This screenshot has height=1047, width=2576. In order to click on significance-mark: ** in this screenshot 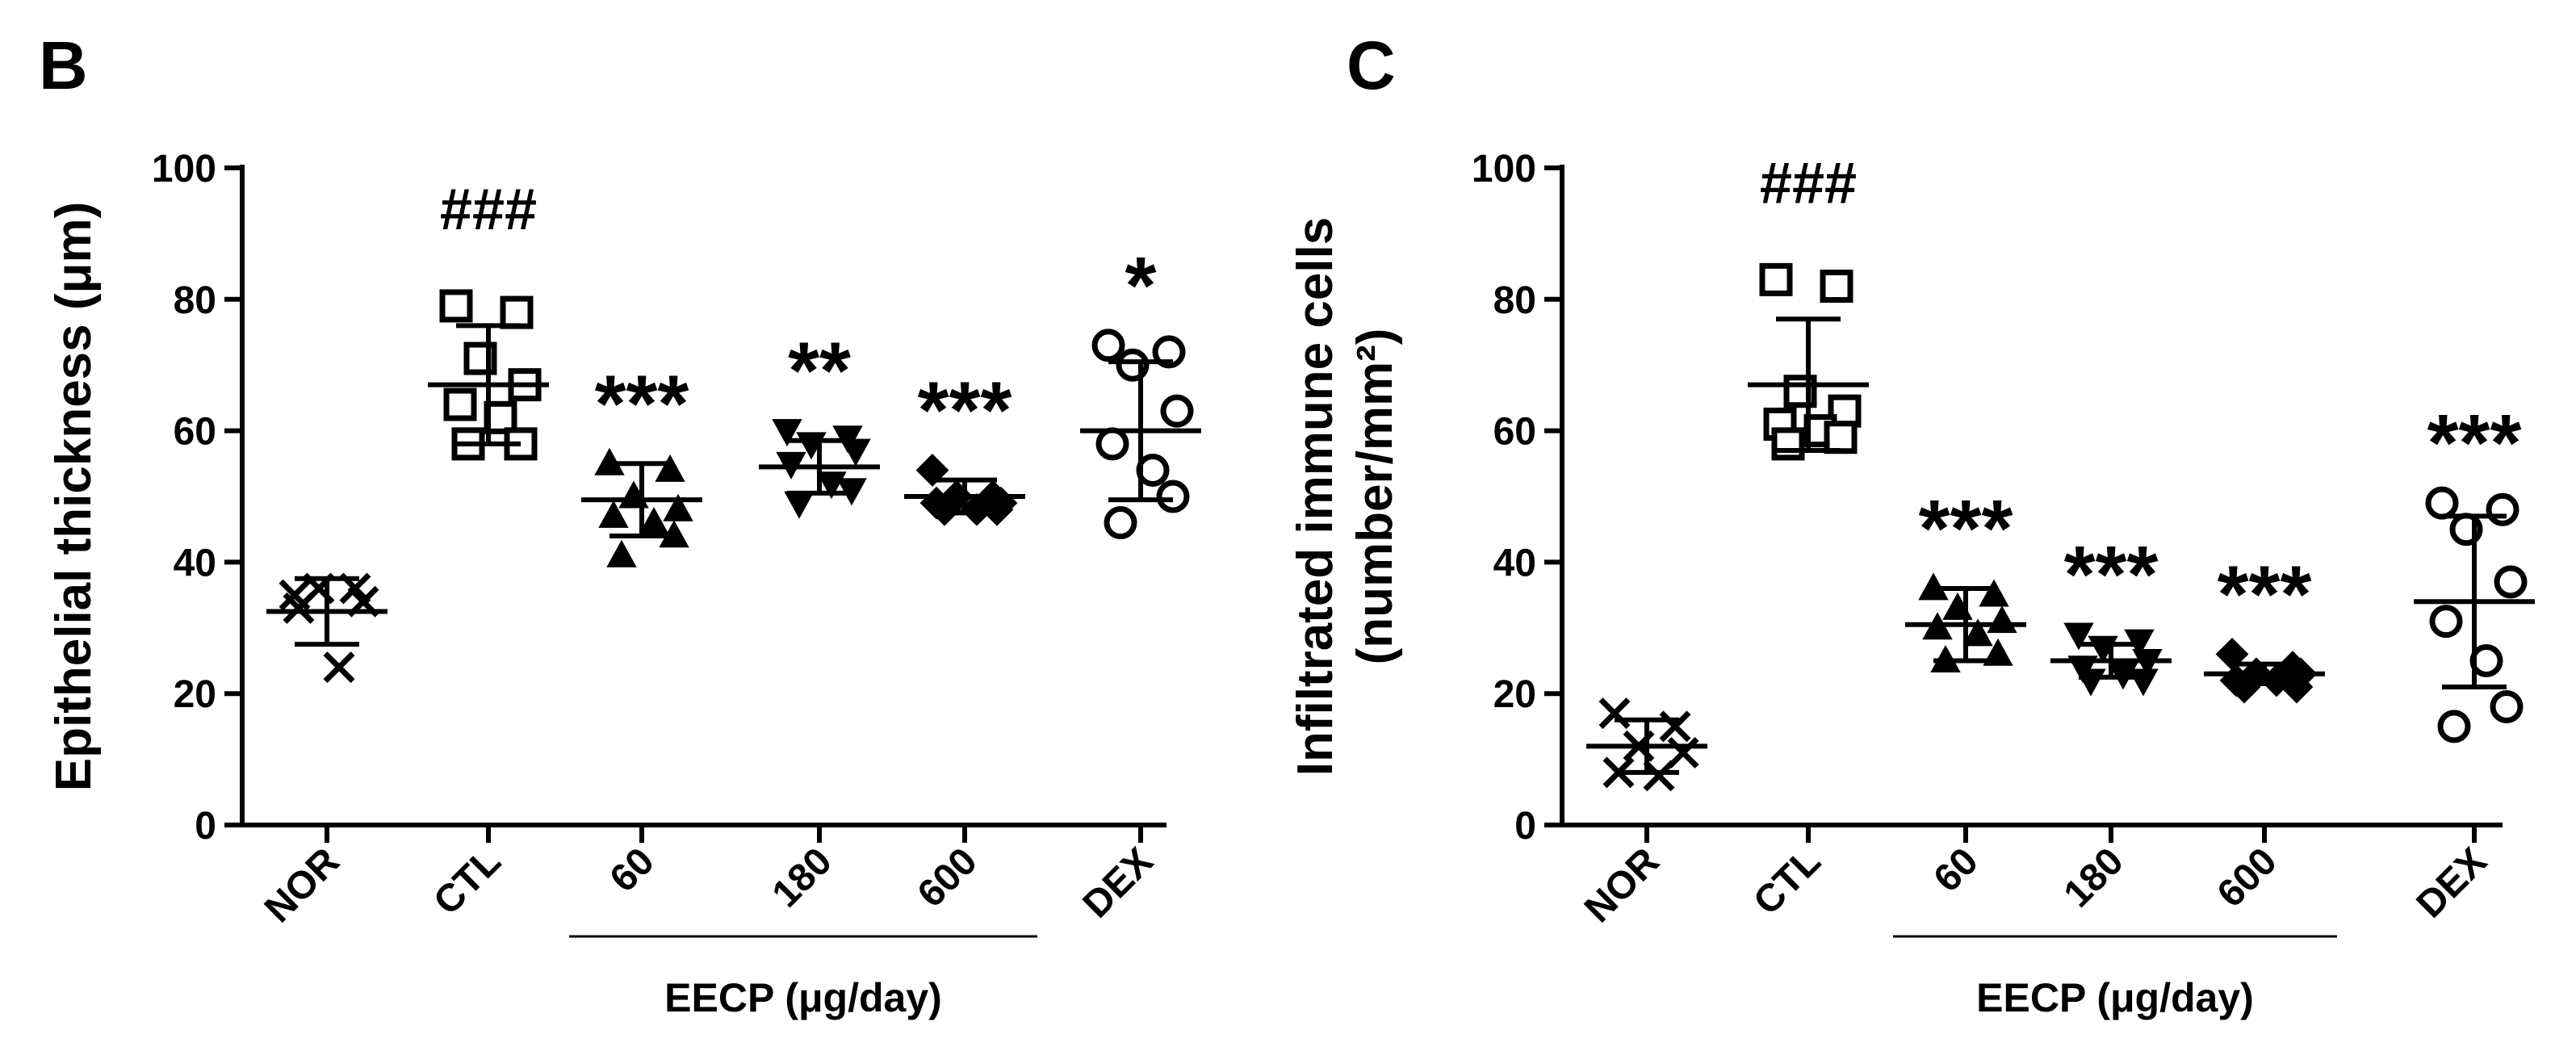, I will do `click(819, 371)`.